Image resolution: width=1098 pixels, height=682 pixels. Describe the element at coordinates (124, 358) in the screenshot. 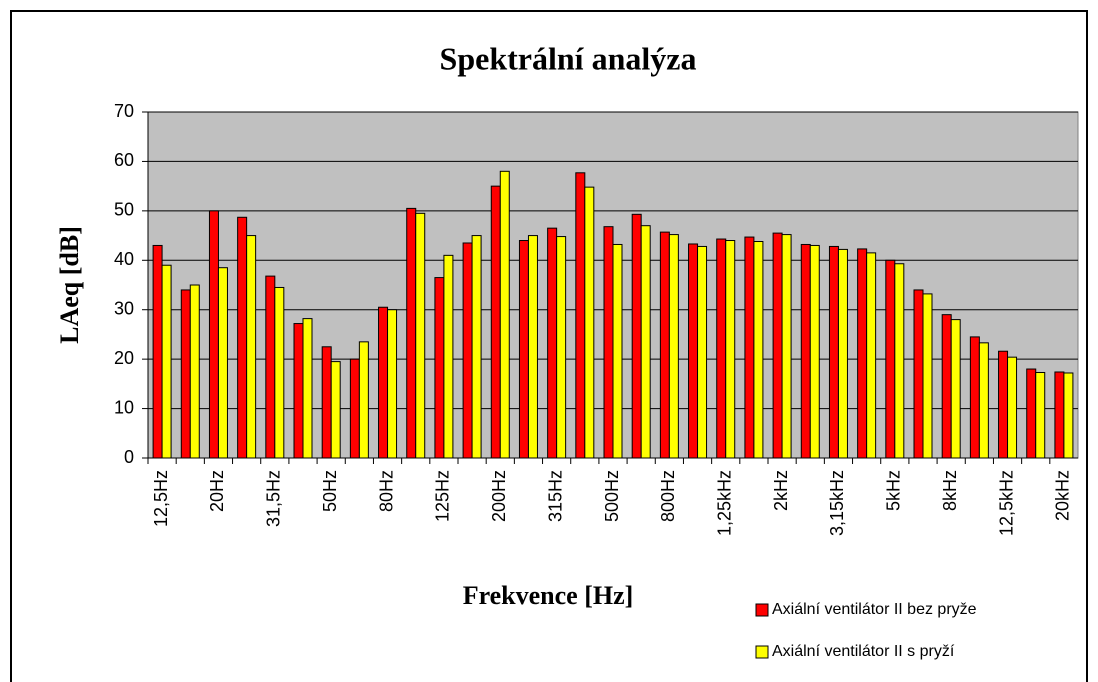

I see `y-tick-label: 20` at that location.